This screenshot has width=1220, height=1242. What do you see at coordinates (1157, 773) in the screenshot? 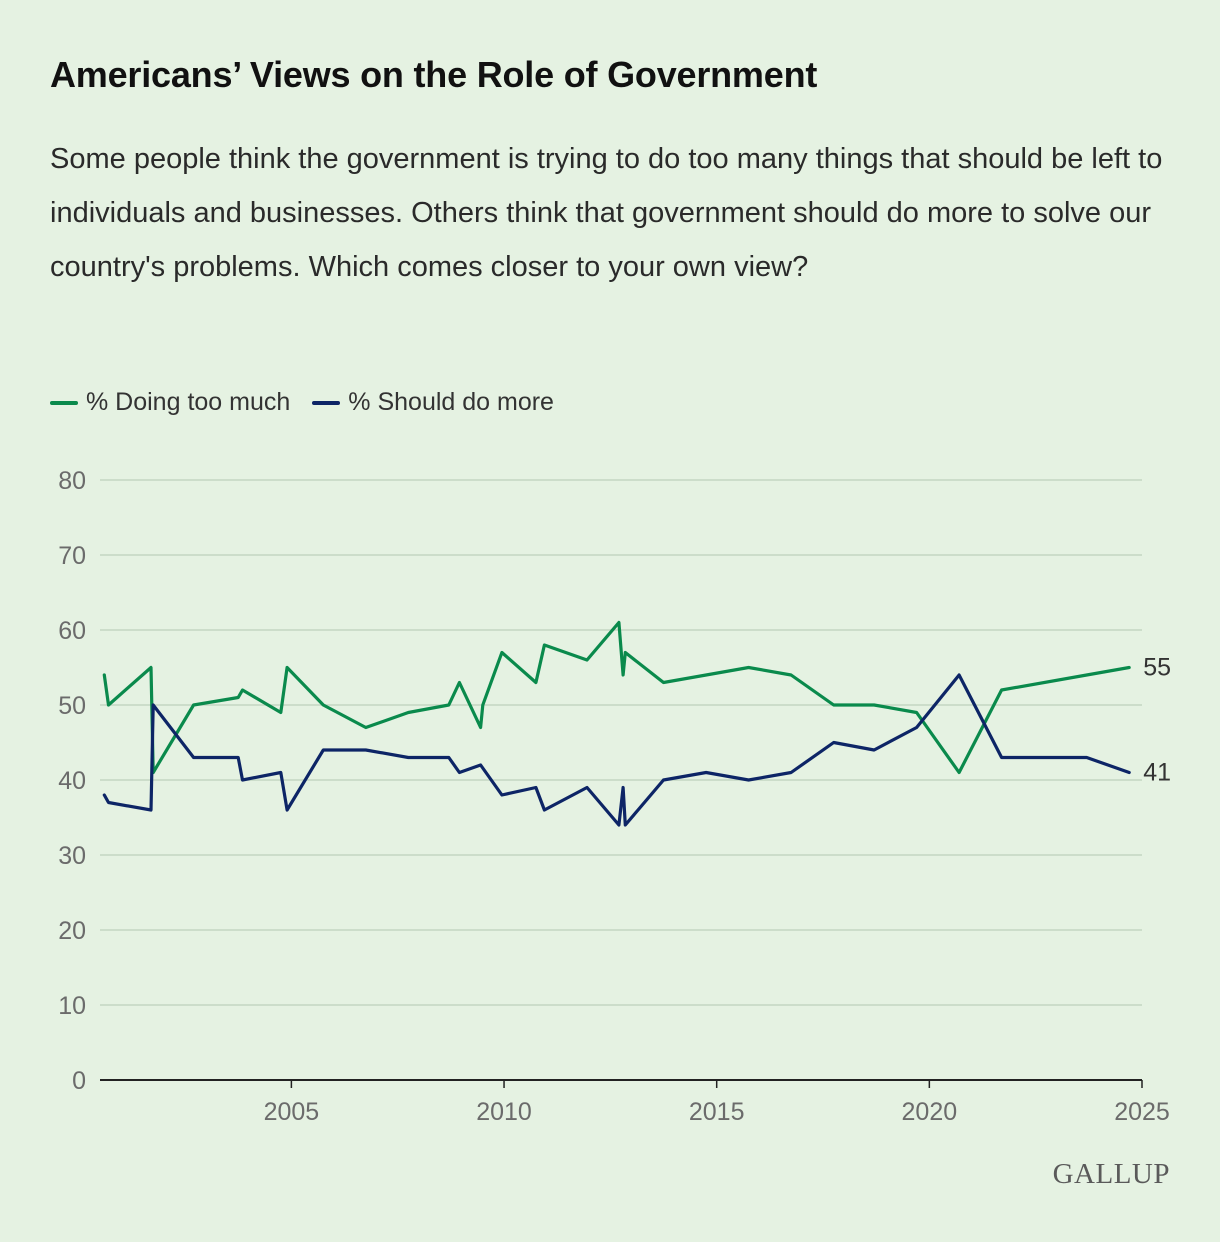
I see `end-label-should-do-more: 41` at bounding box center [1157, 773].